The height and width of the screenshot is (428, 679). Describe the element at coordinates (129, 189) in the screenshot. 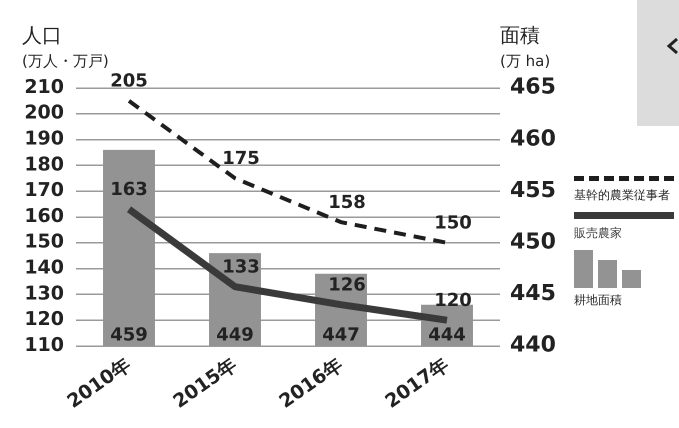

I see `data-label: 163` at that location.